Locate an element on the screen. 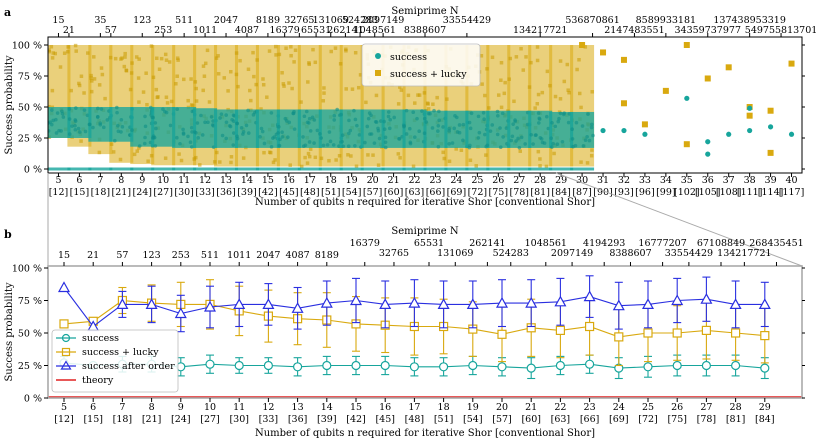 The width and height of the screenshot is (831, 444). b-xtick-conv: [81] is located at coordinates (736, 419).